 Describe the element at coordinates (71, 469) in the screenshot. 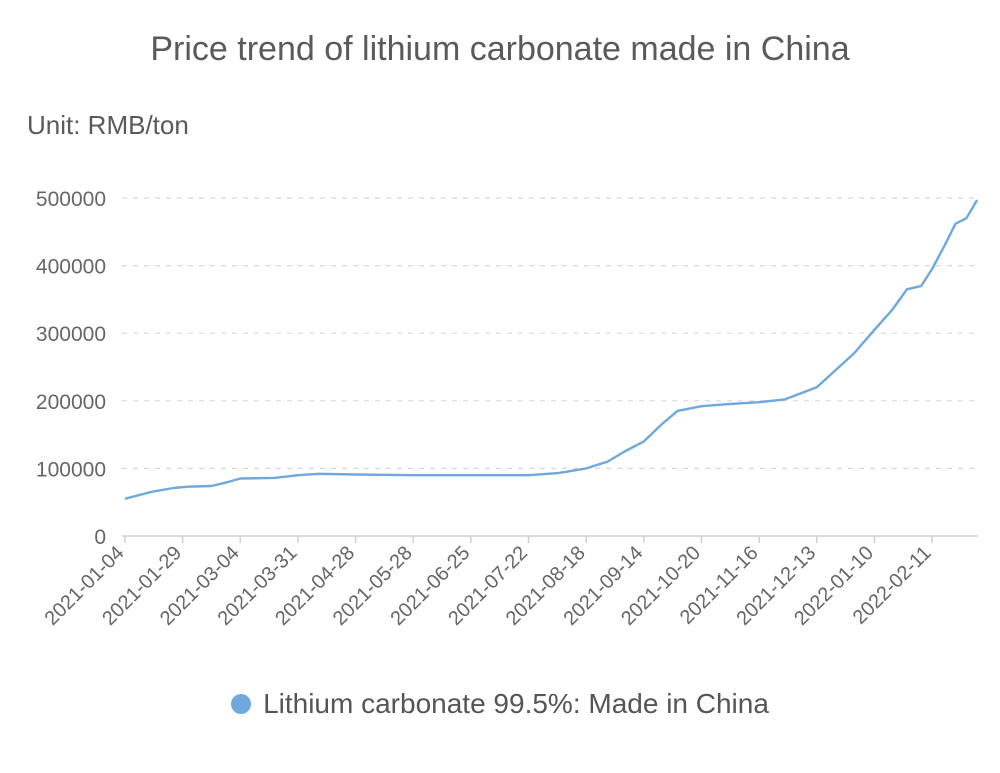

I see `y-tick-label: 100000` at that location.